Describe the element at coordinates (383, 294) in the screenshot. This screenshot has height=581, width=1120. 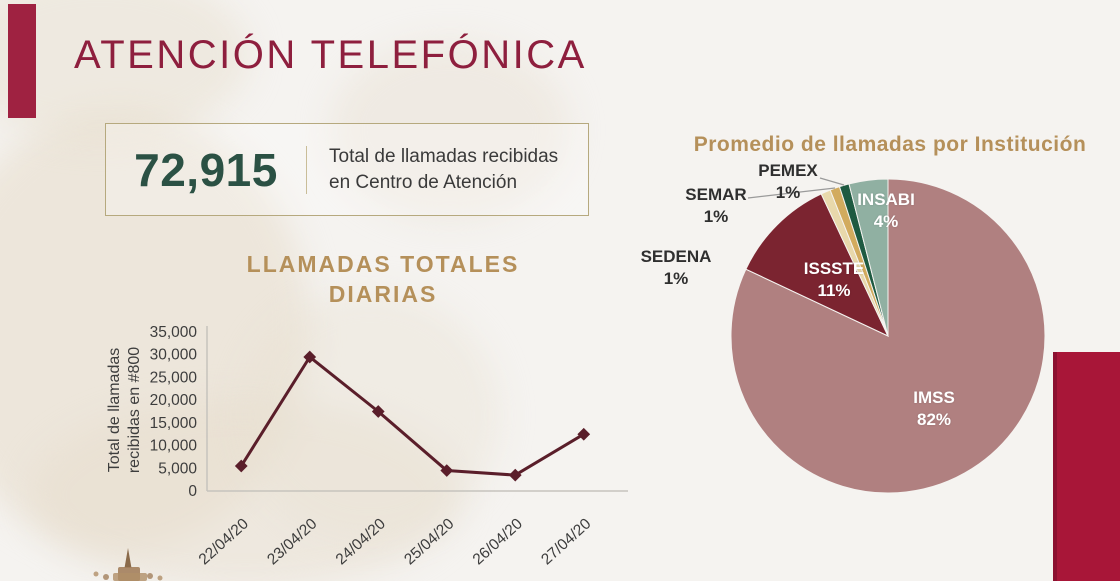
I see `line-chart-title-line: DIARIAS` at that location.